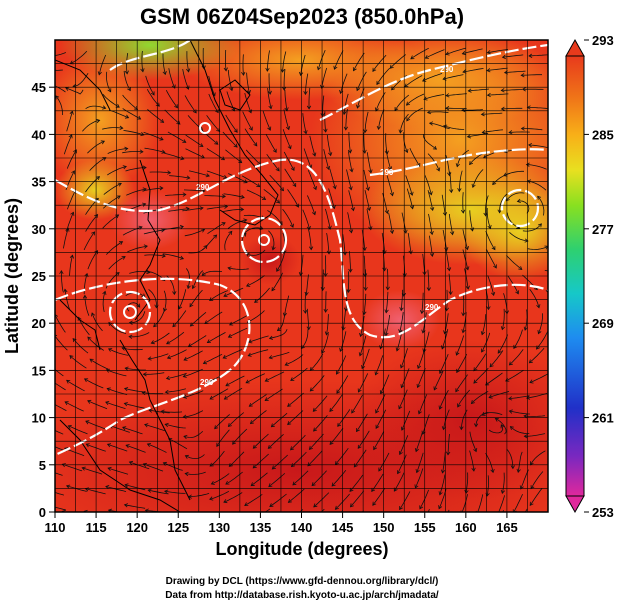  Describe the element at coordinates (196, 220) in the screenshot. I see `vortex-centers` at that location.